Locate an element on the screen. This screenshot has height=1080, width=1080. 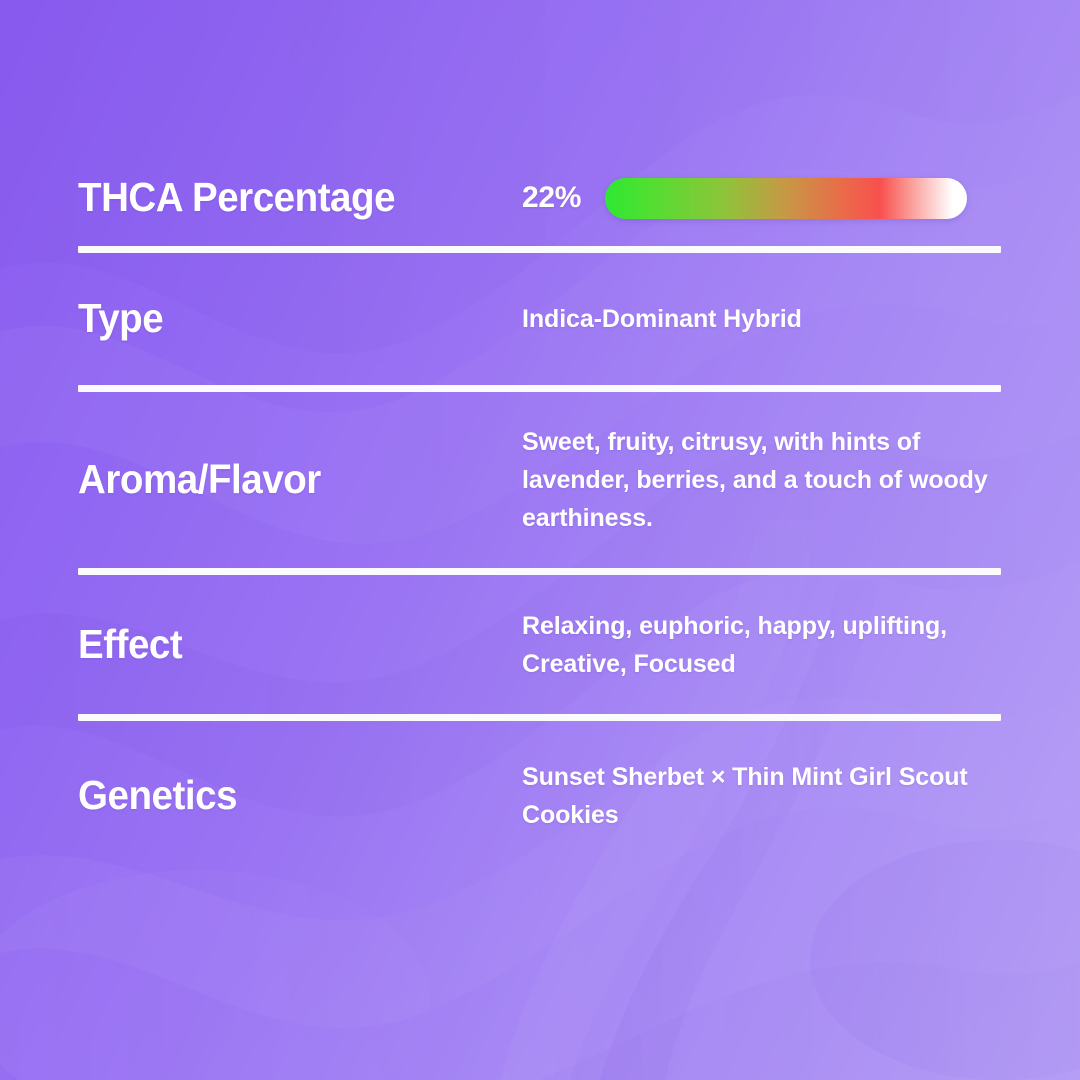
row-label-genetics: Genetics is located at coordinates (158, 795).